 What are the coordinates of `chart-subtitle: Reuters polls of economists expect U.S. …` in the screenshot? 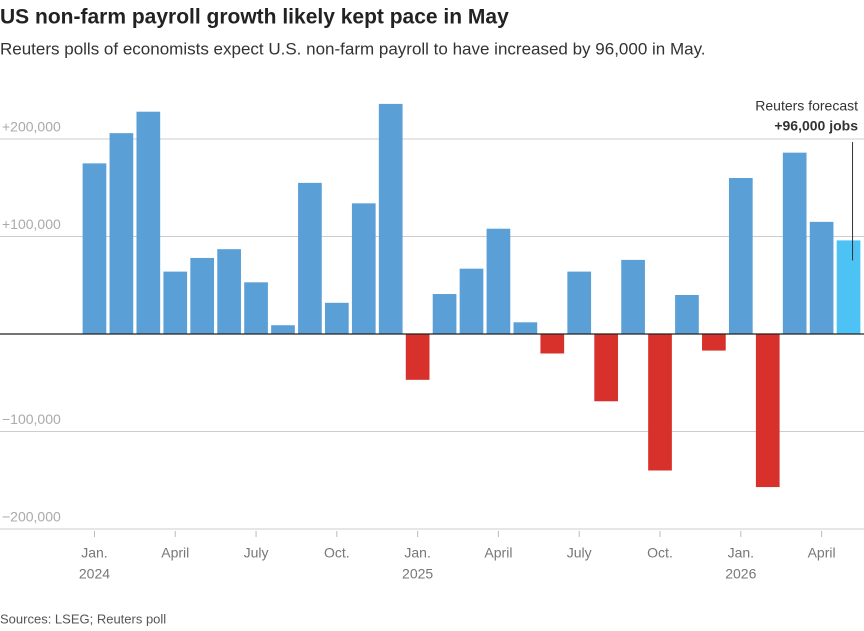 It's located at (353, 48).